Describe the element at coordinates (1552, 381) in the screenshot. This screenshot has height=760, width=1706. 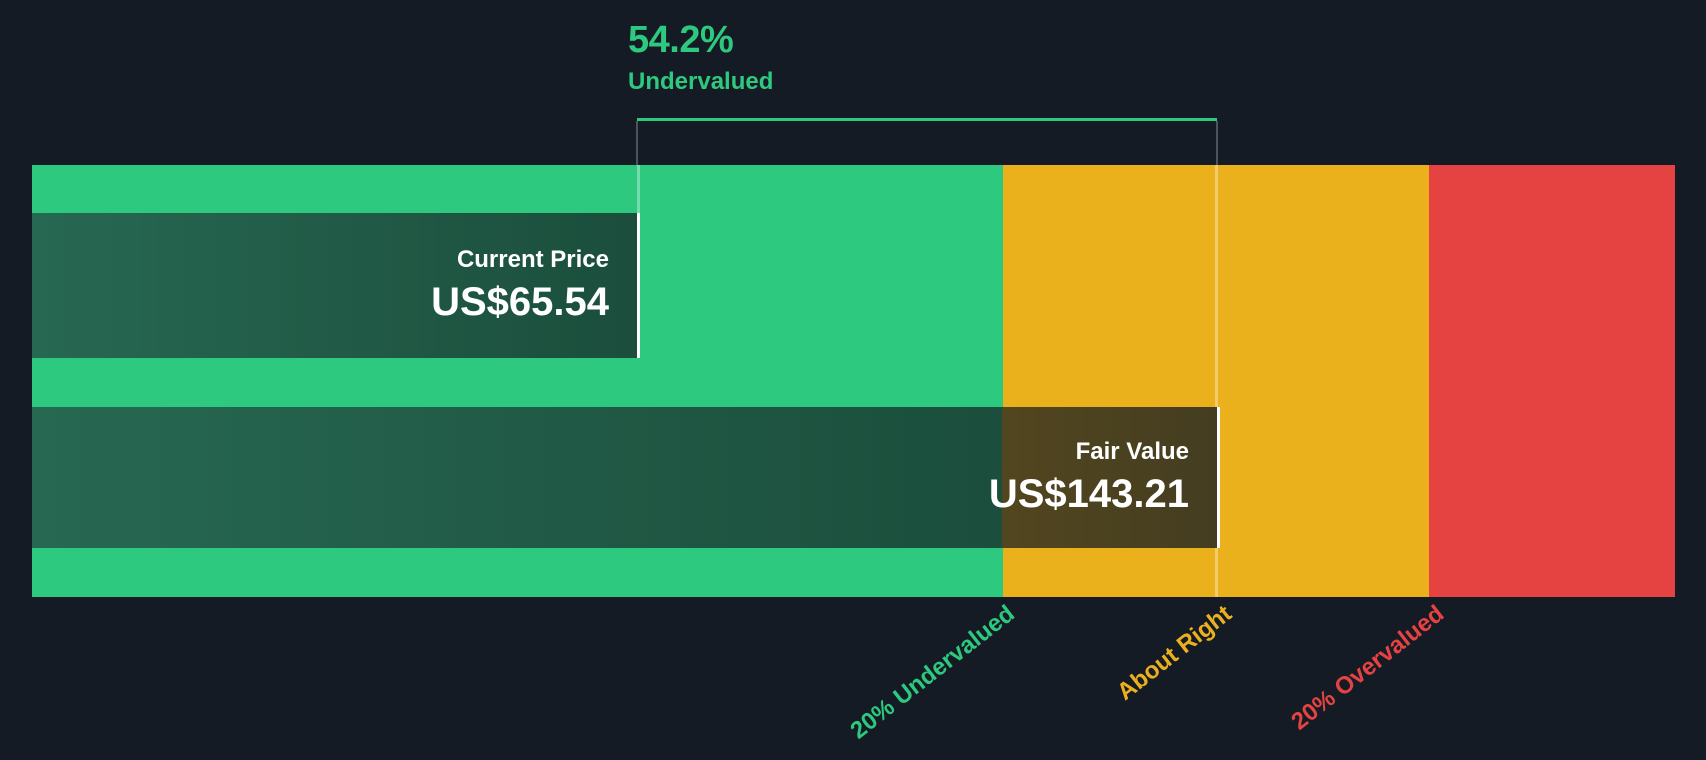
I see `zone-overvalued` at that location.